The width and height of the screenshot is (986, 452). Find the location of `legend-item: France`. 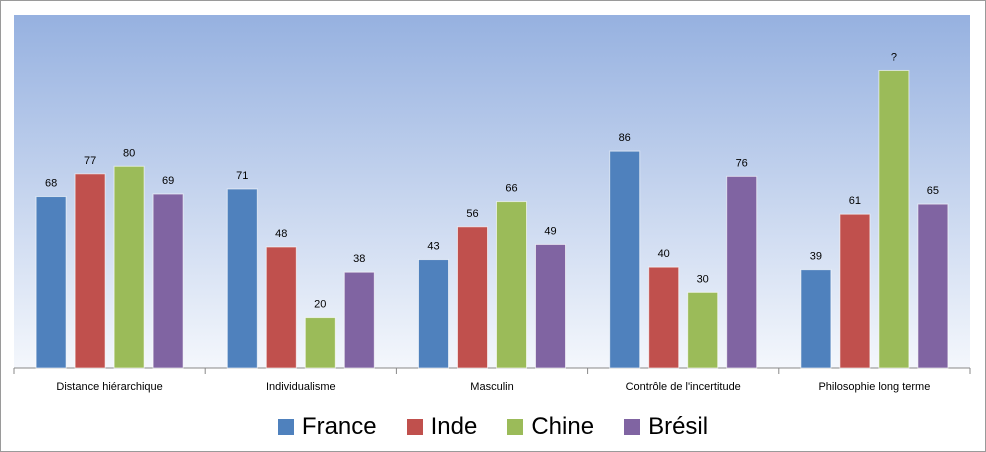

legend-item: France is located at coordinates (327, 427).